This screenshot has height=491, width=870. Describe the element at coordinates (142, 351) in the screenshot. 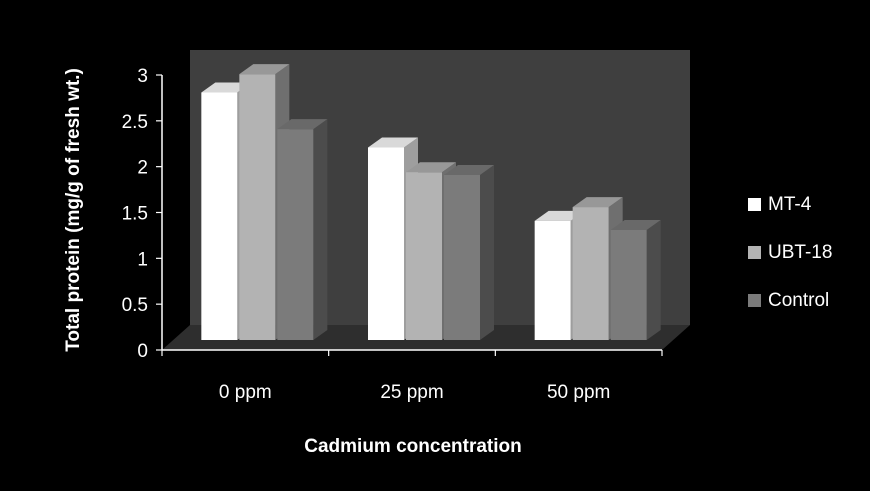

I see `y-tick-label: 0` at that location.